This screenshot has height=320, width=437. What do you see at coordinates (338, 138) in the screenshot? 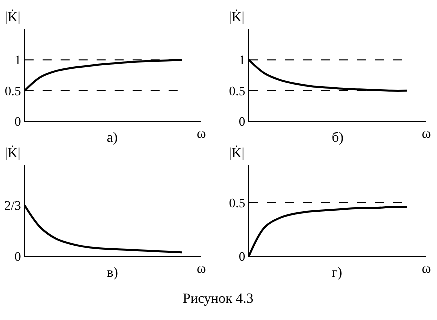
I see `text: б)` at bounding box center [338, 138].